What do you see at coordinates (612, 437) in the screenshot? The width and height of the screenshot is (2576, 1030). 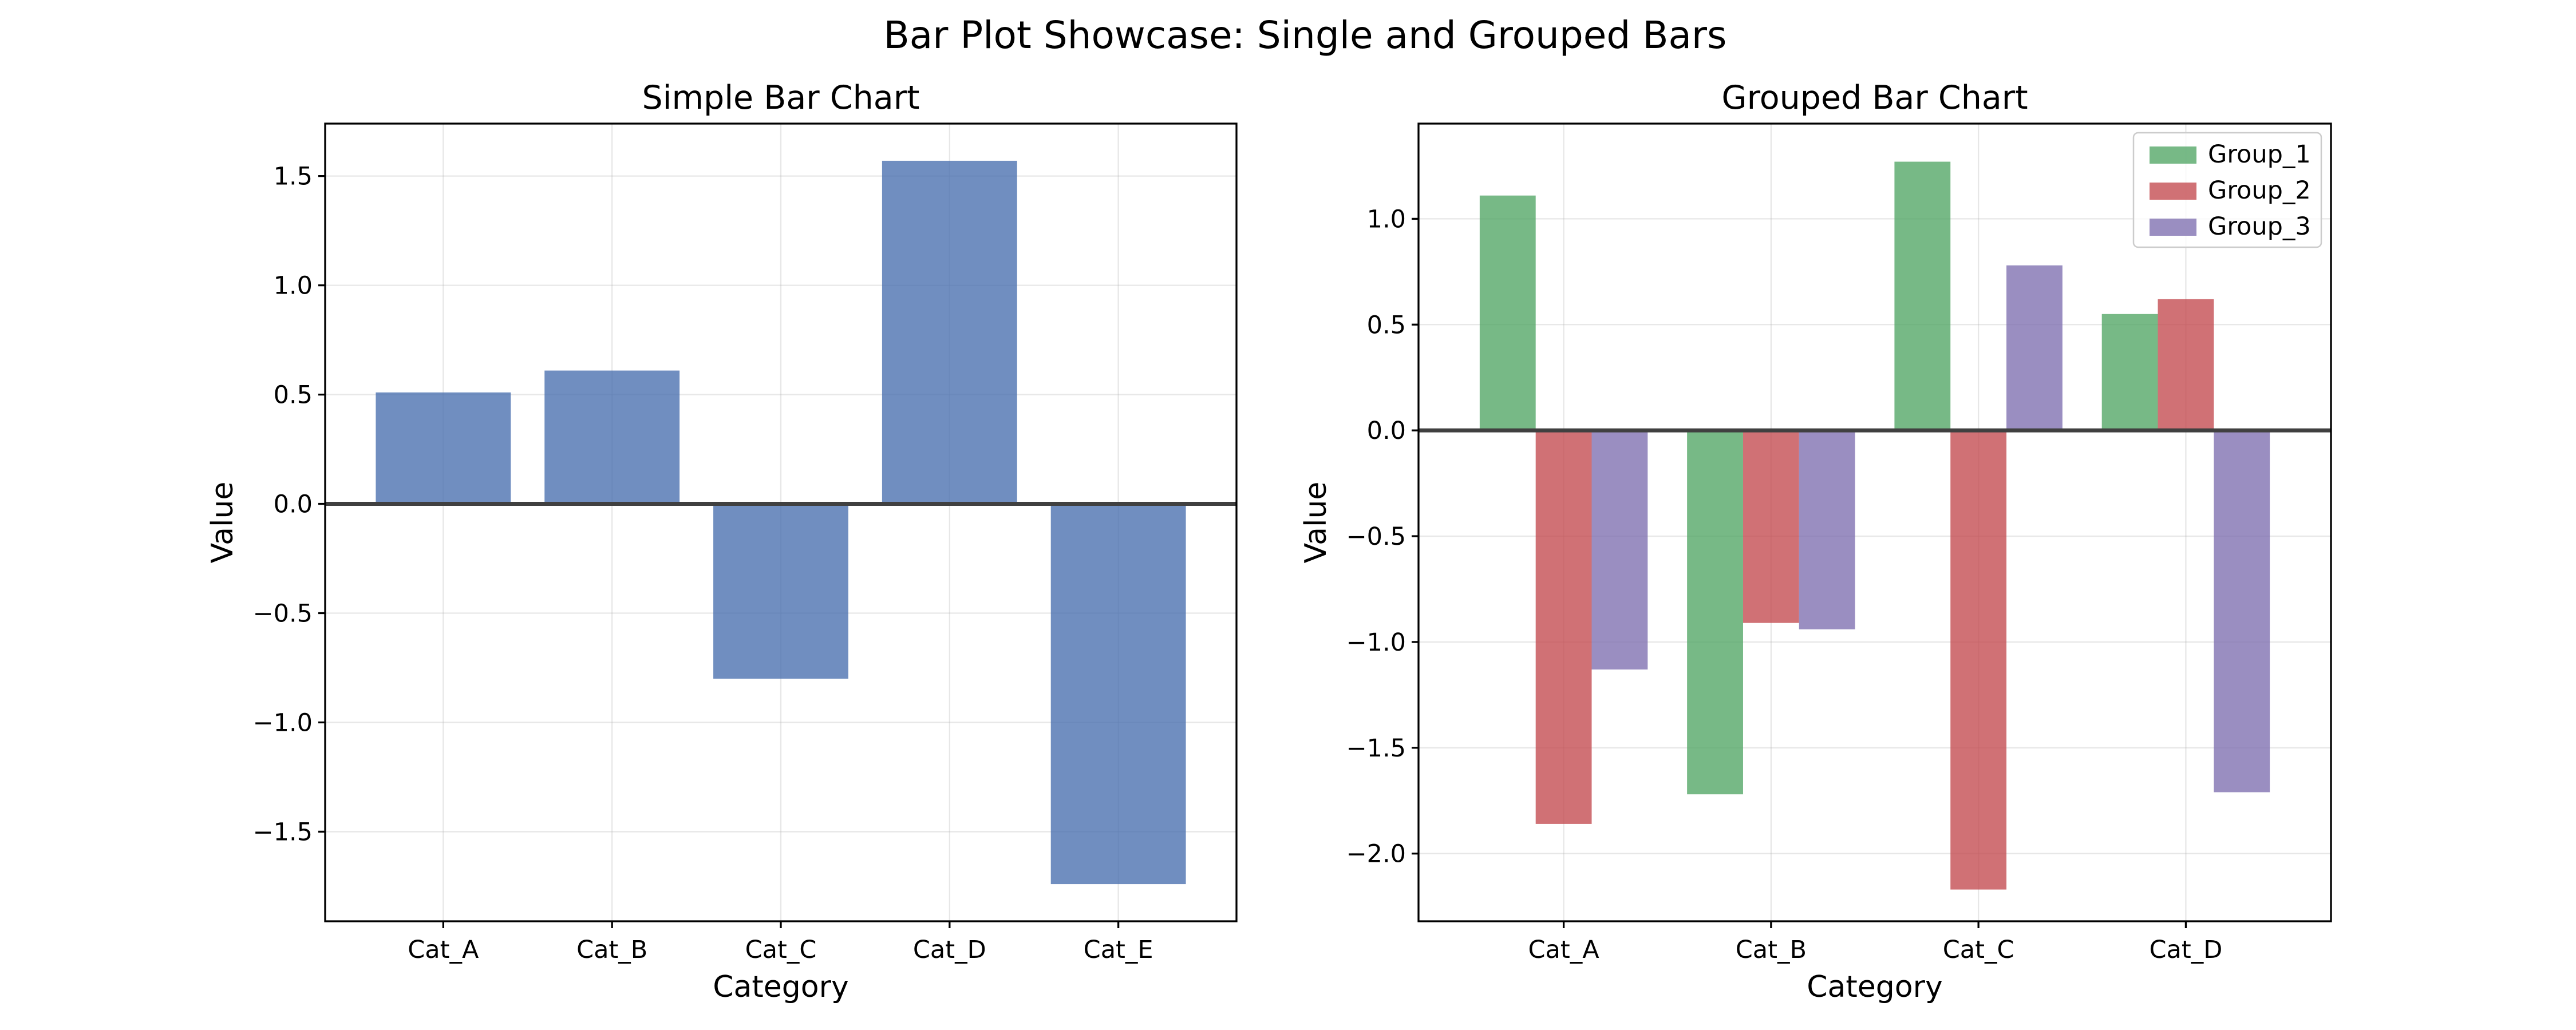 I see `bar-Cat_B` at bounding box center [612, 437].